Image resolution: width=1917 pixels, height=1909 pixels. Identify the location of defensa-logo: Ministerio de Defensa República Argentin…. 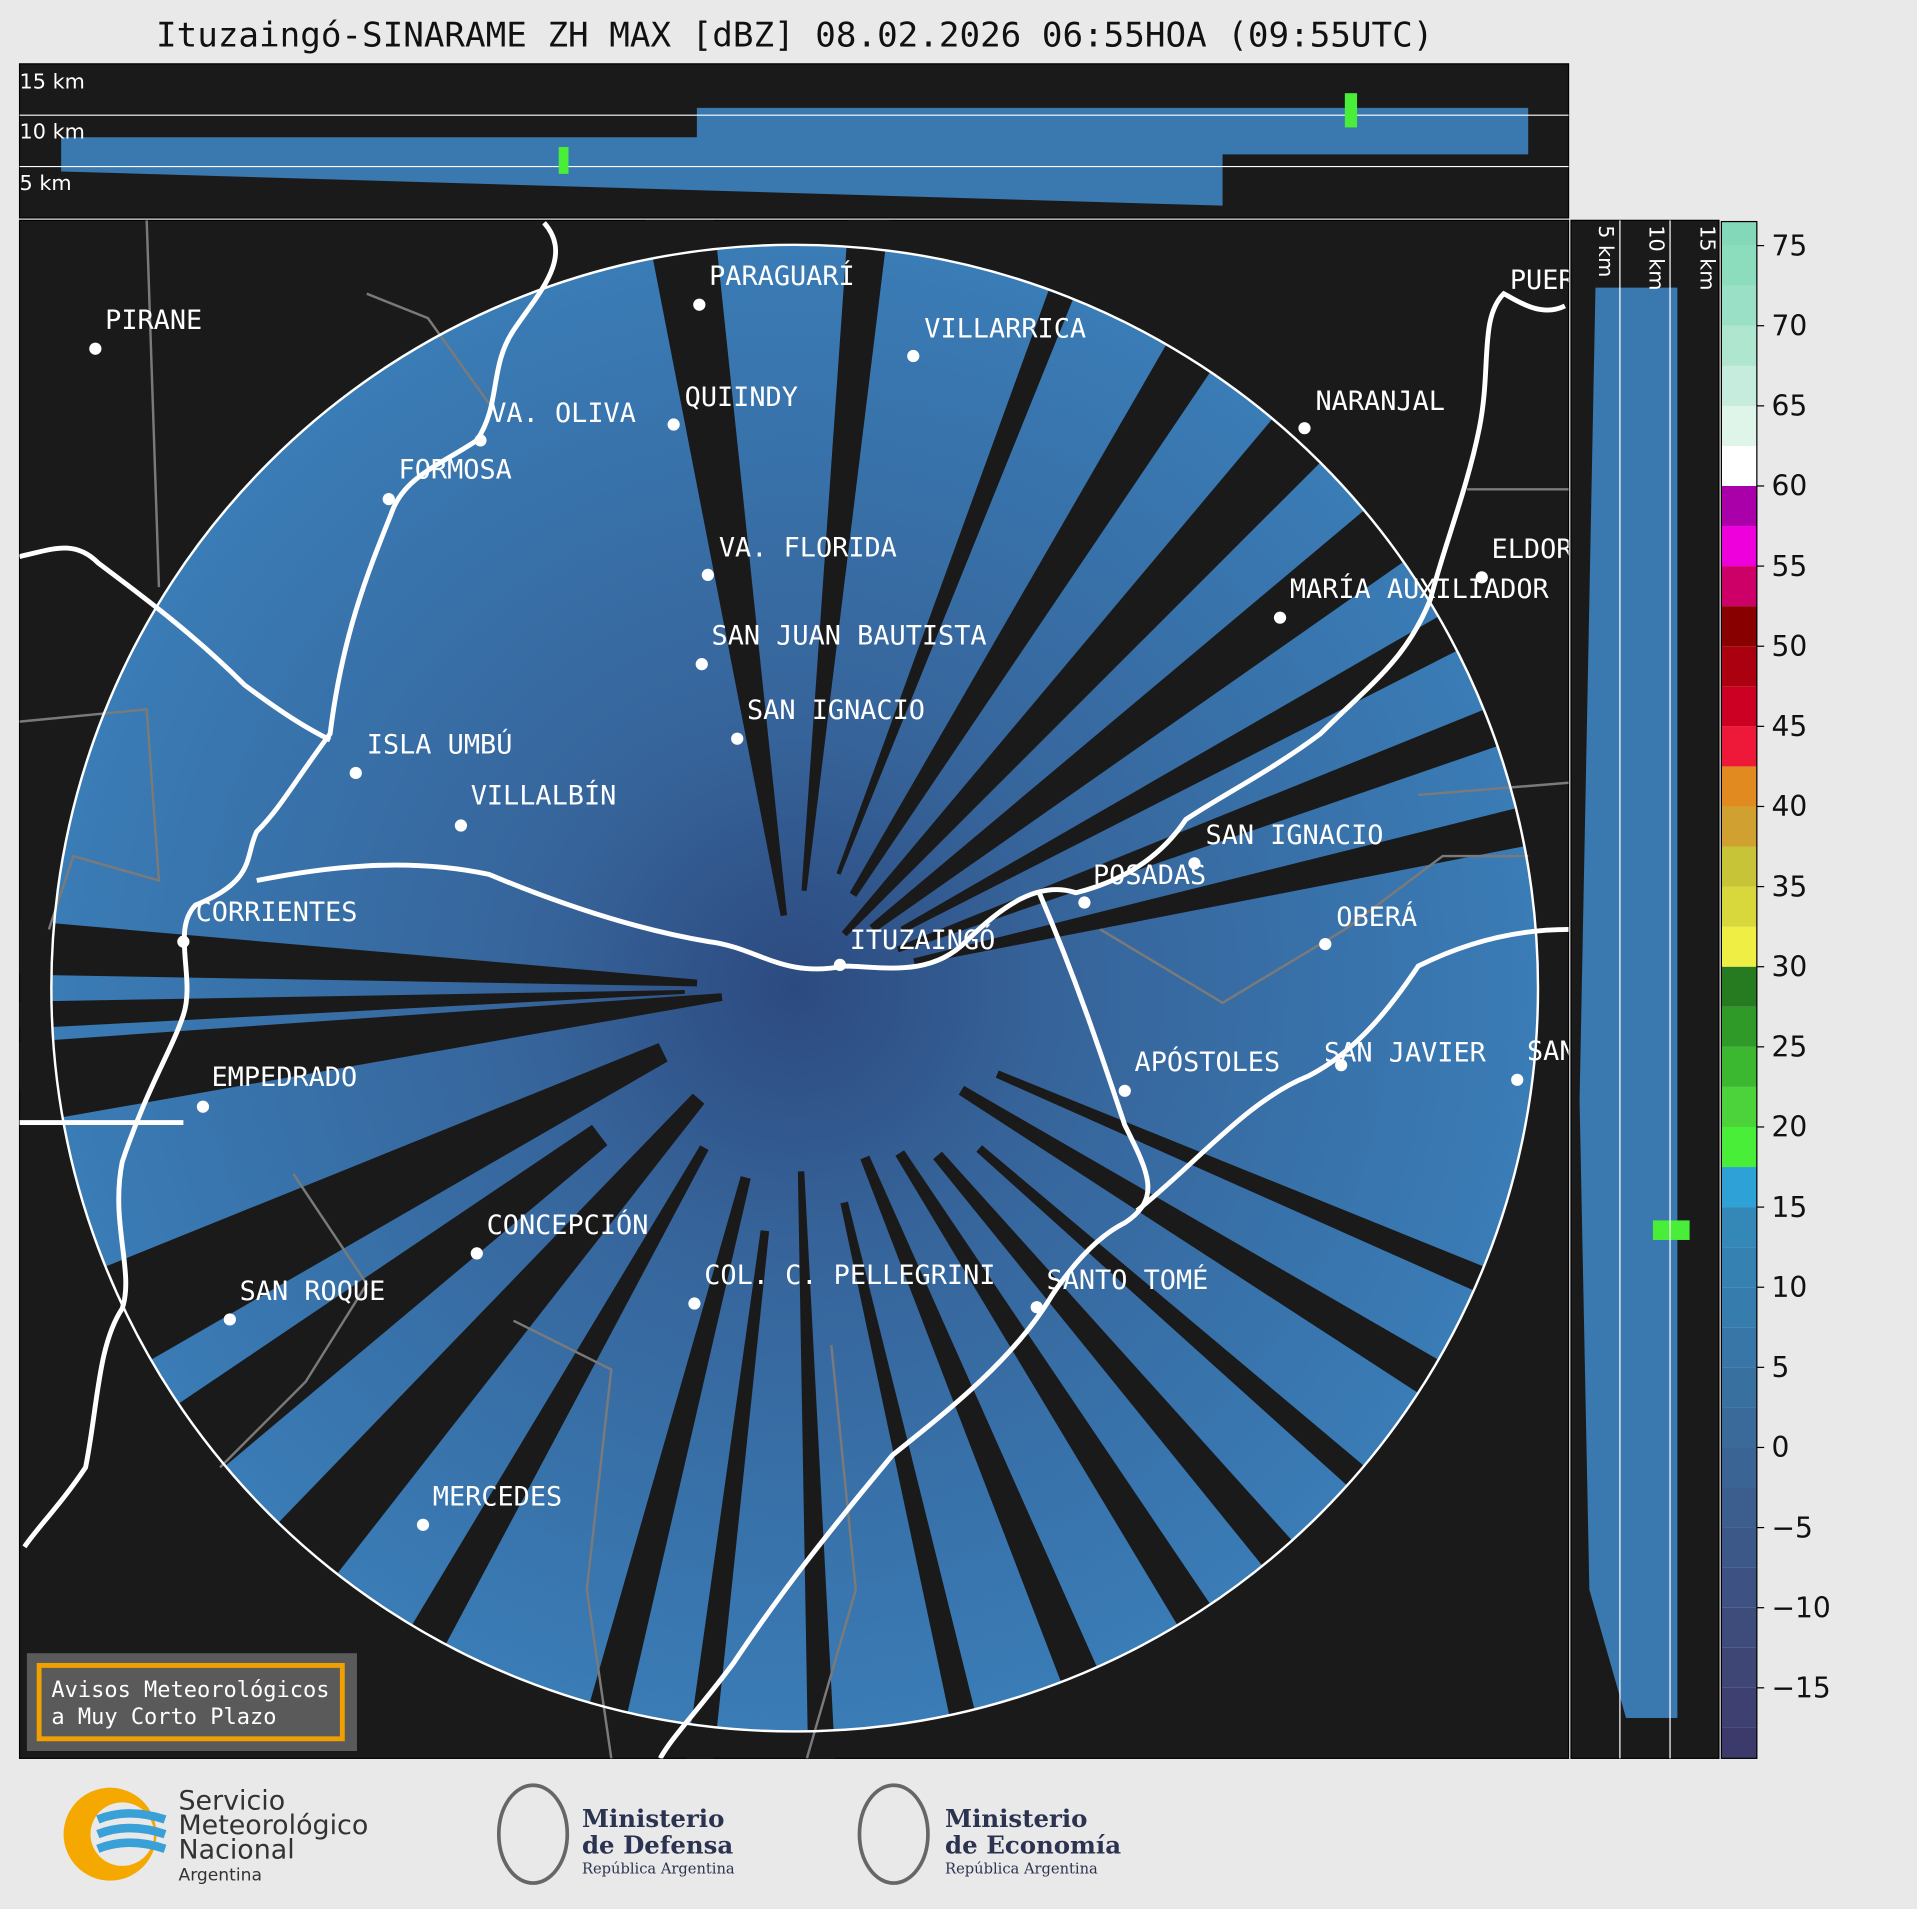
(615, 1834).